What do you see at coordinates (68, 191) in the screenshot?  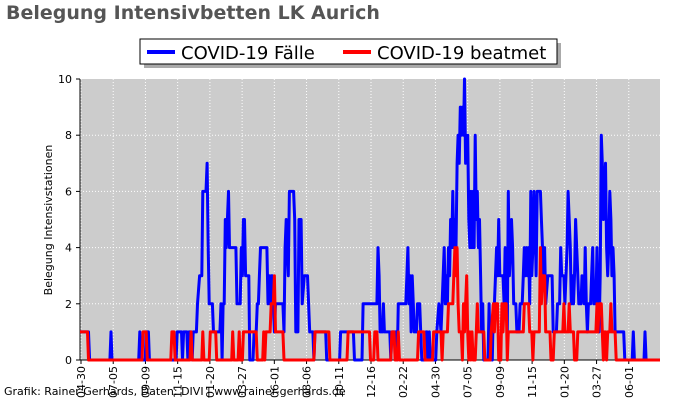 I see `y-tick-label: 6` at bounding box center [68, 191].